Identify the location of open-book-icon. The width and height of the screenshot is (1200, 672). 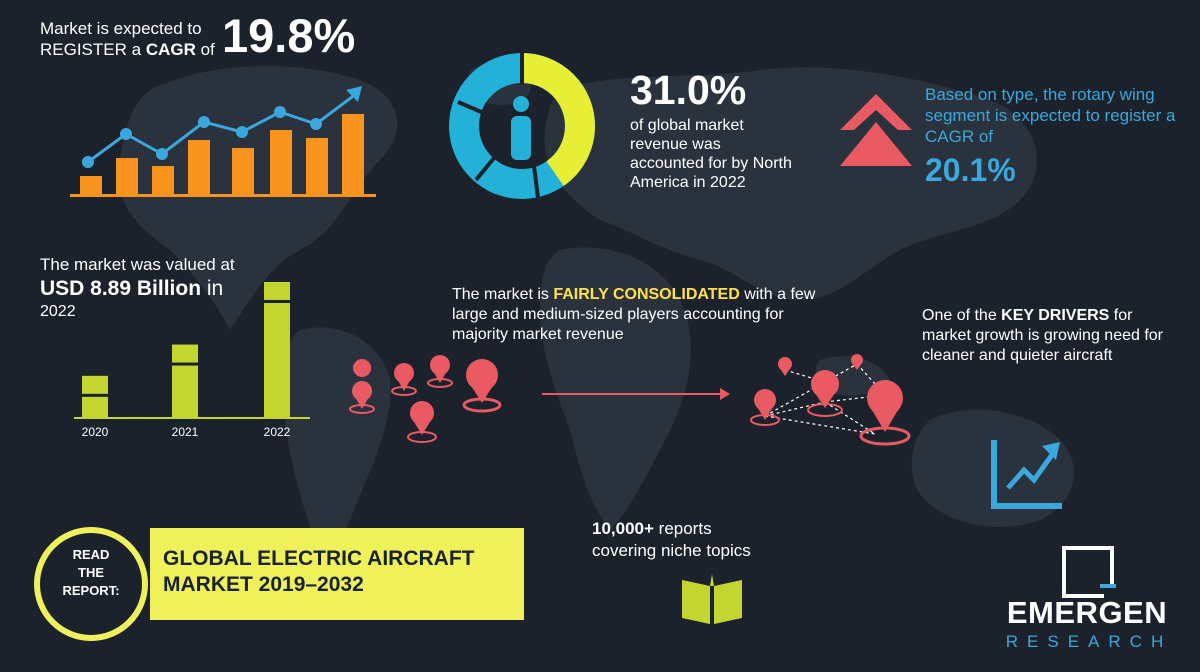
(712, 599).